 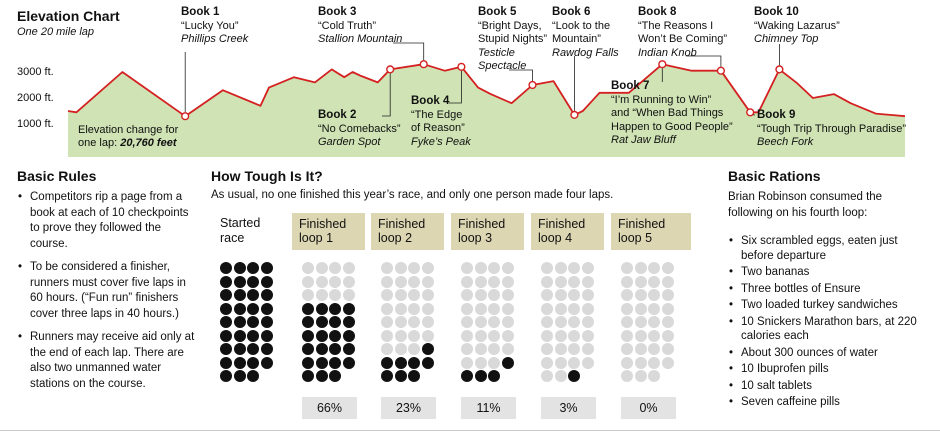 What do you see at coordinates (797, 25) in the screenshot?
I see `book-title: “Waking Lazarus”` at bounding box center [797, 25].